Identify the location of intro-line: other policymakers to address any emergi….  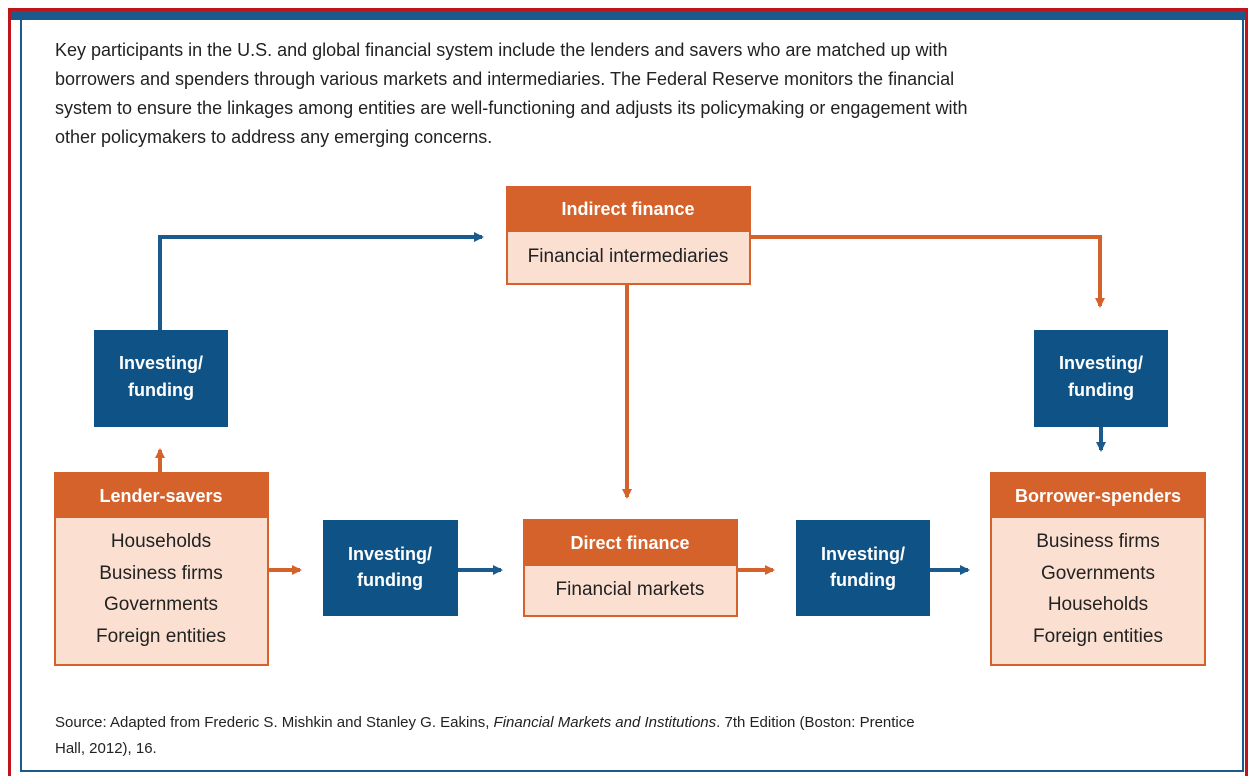
(274, 137).